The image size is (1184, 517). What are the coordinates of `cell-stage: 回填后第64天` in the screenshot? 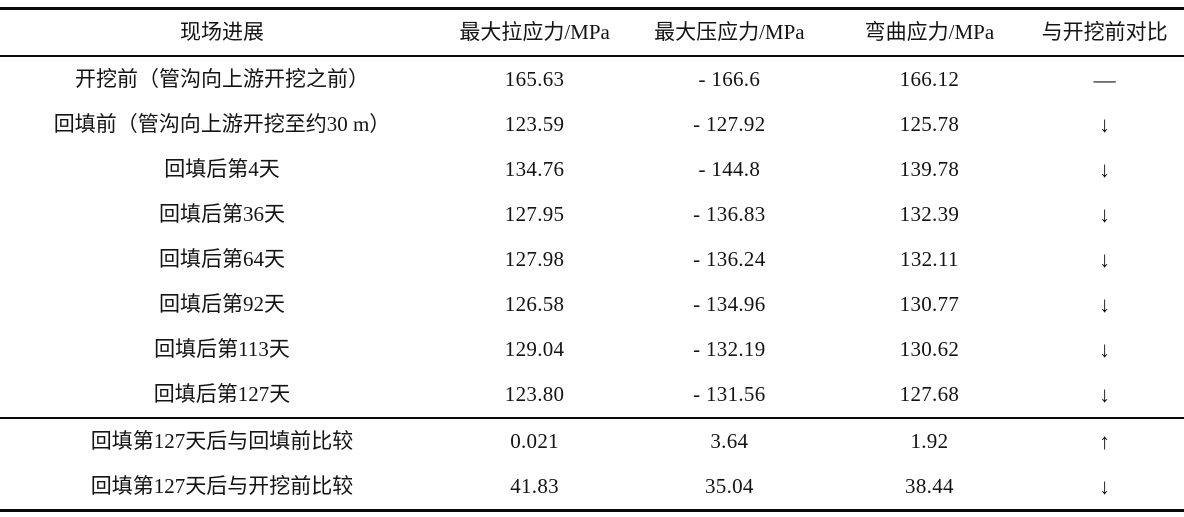 It's located at (222, 259).